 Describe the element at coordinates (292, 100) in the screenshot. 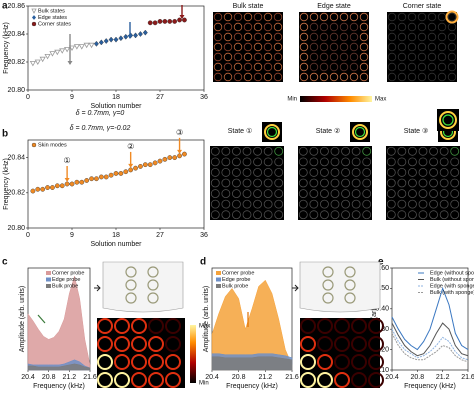

I see `colorbar-label: Min` at that location.